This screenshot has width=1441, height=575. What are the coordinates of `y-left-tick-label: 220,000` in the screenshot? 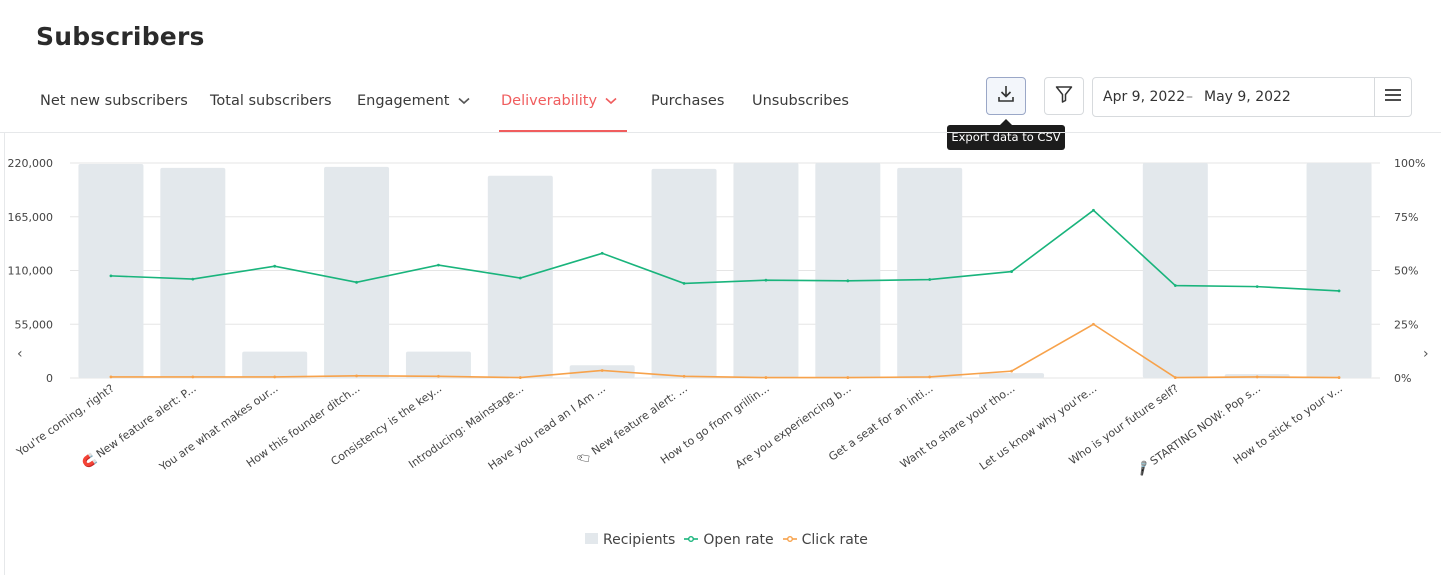 It's located at (31, 163).